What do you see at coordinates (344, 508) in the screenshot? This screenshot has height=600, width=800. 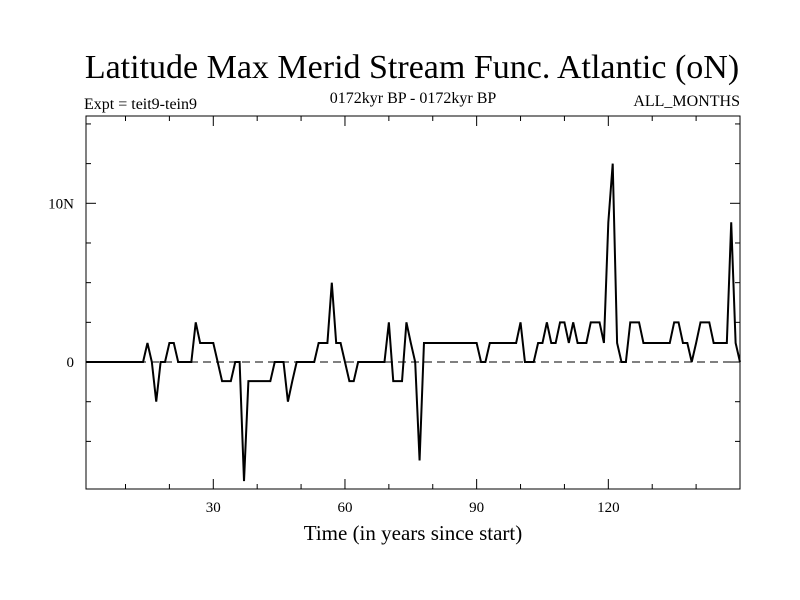 I see `x-tick-label: 60` at bounding box center [344, 508].